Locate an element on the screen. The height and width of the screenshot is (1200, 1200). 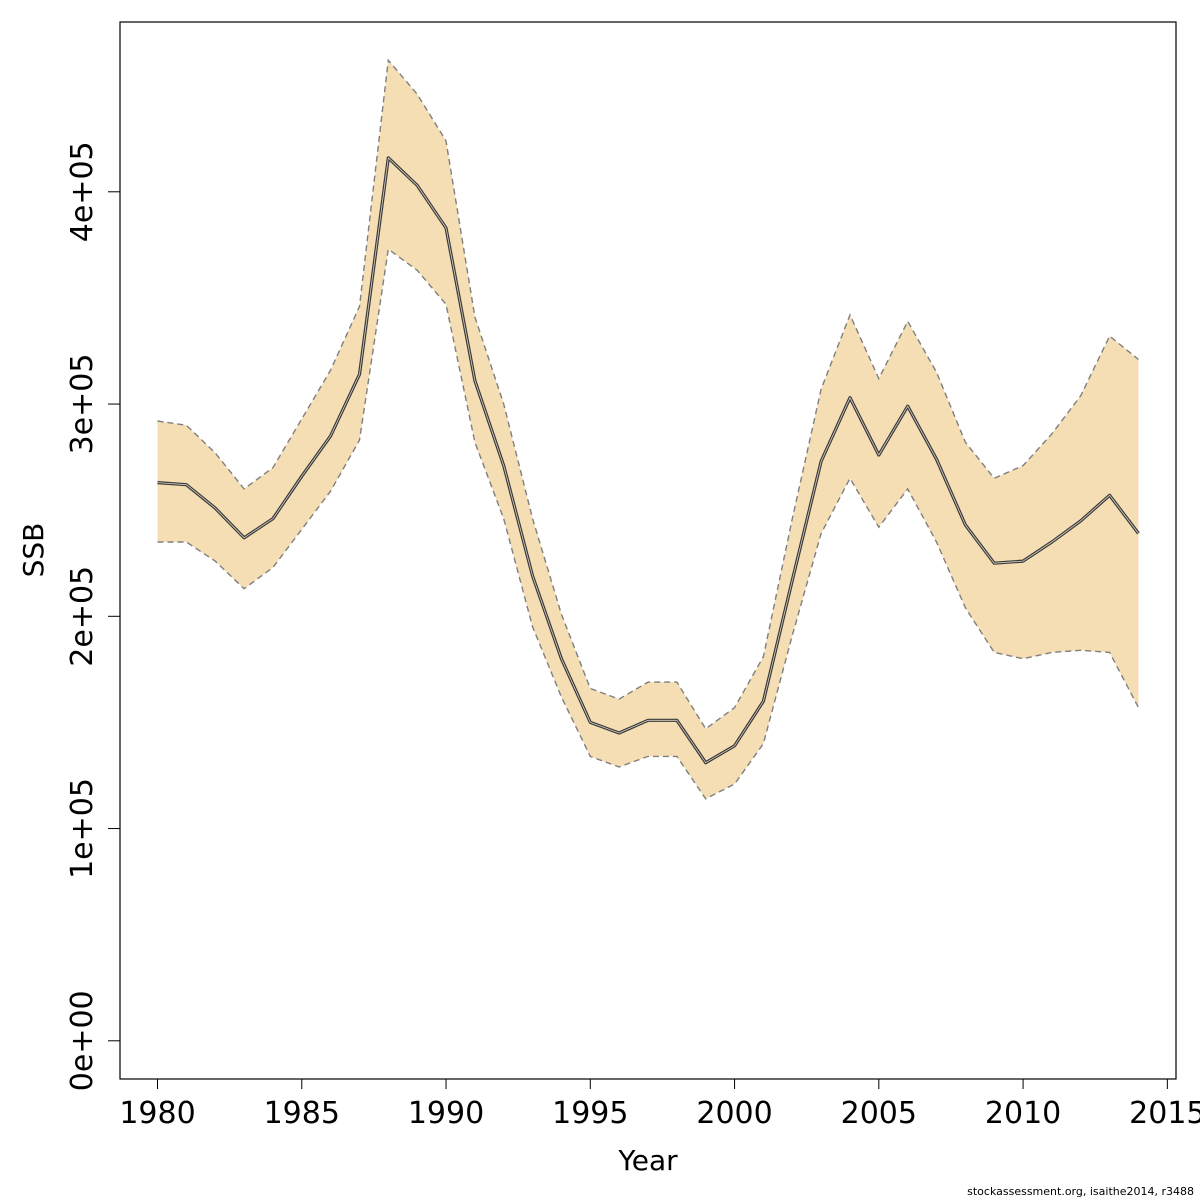
y-axis-title: SSB is located at coordinates (33, 550).